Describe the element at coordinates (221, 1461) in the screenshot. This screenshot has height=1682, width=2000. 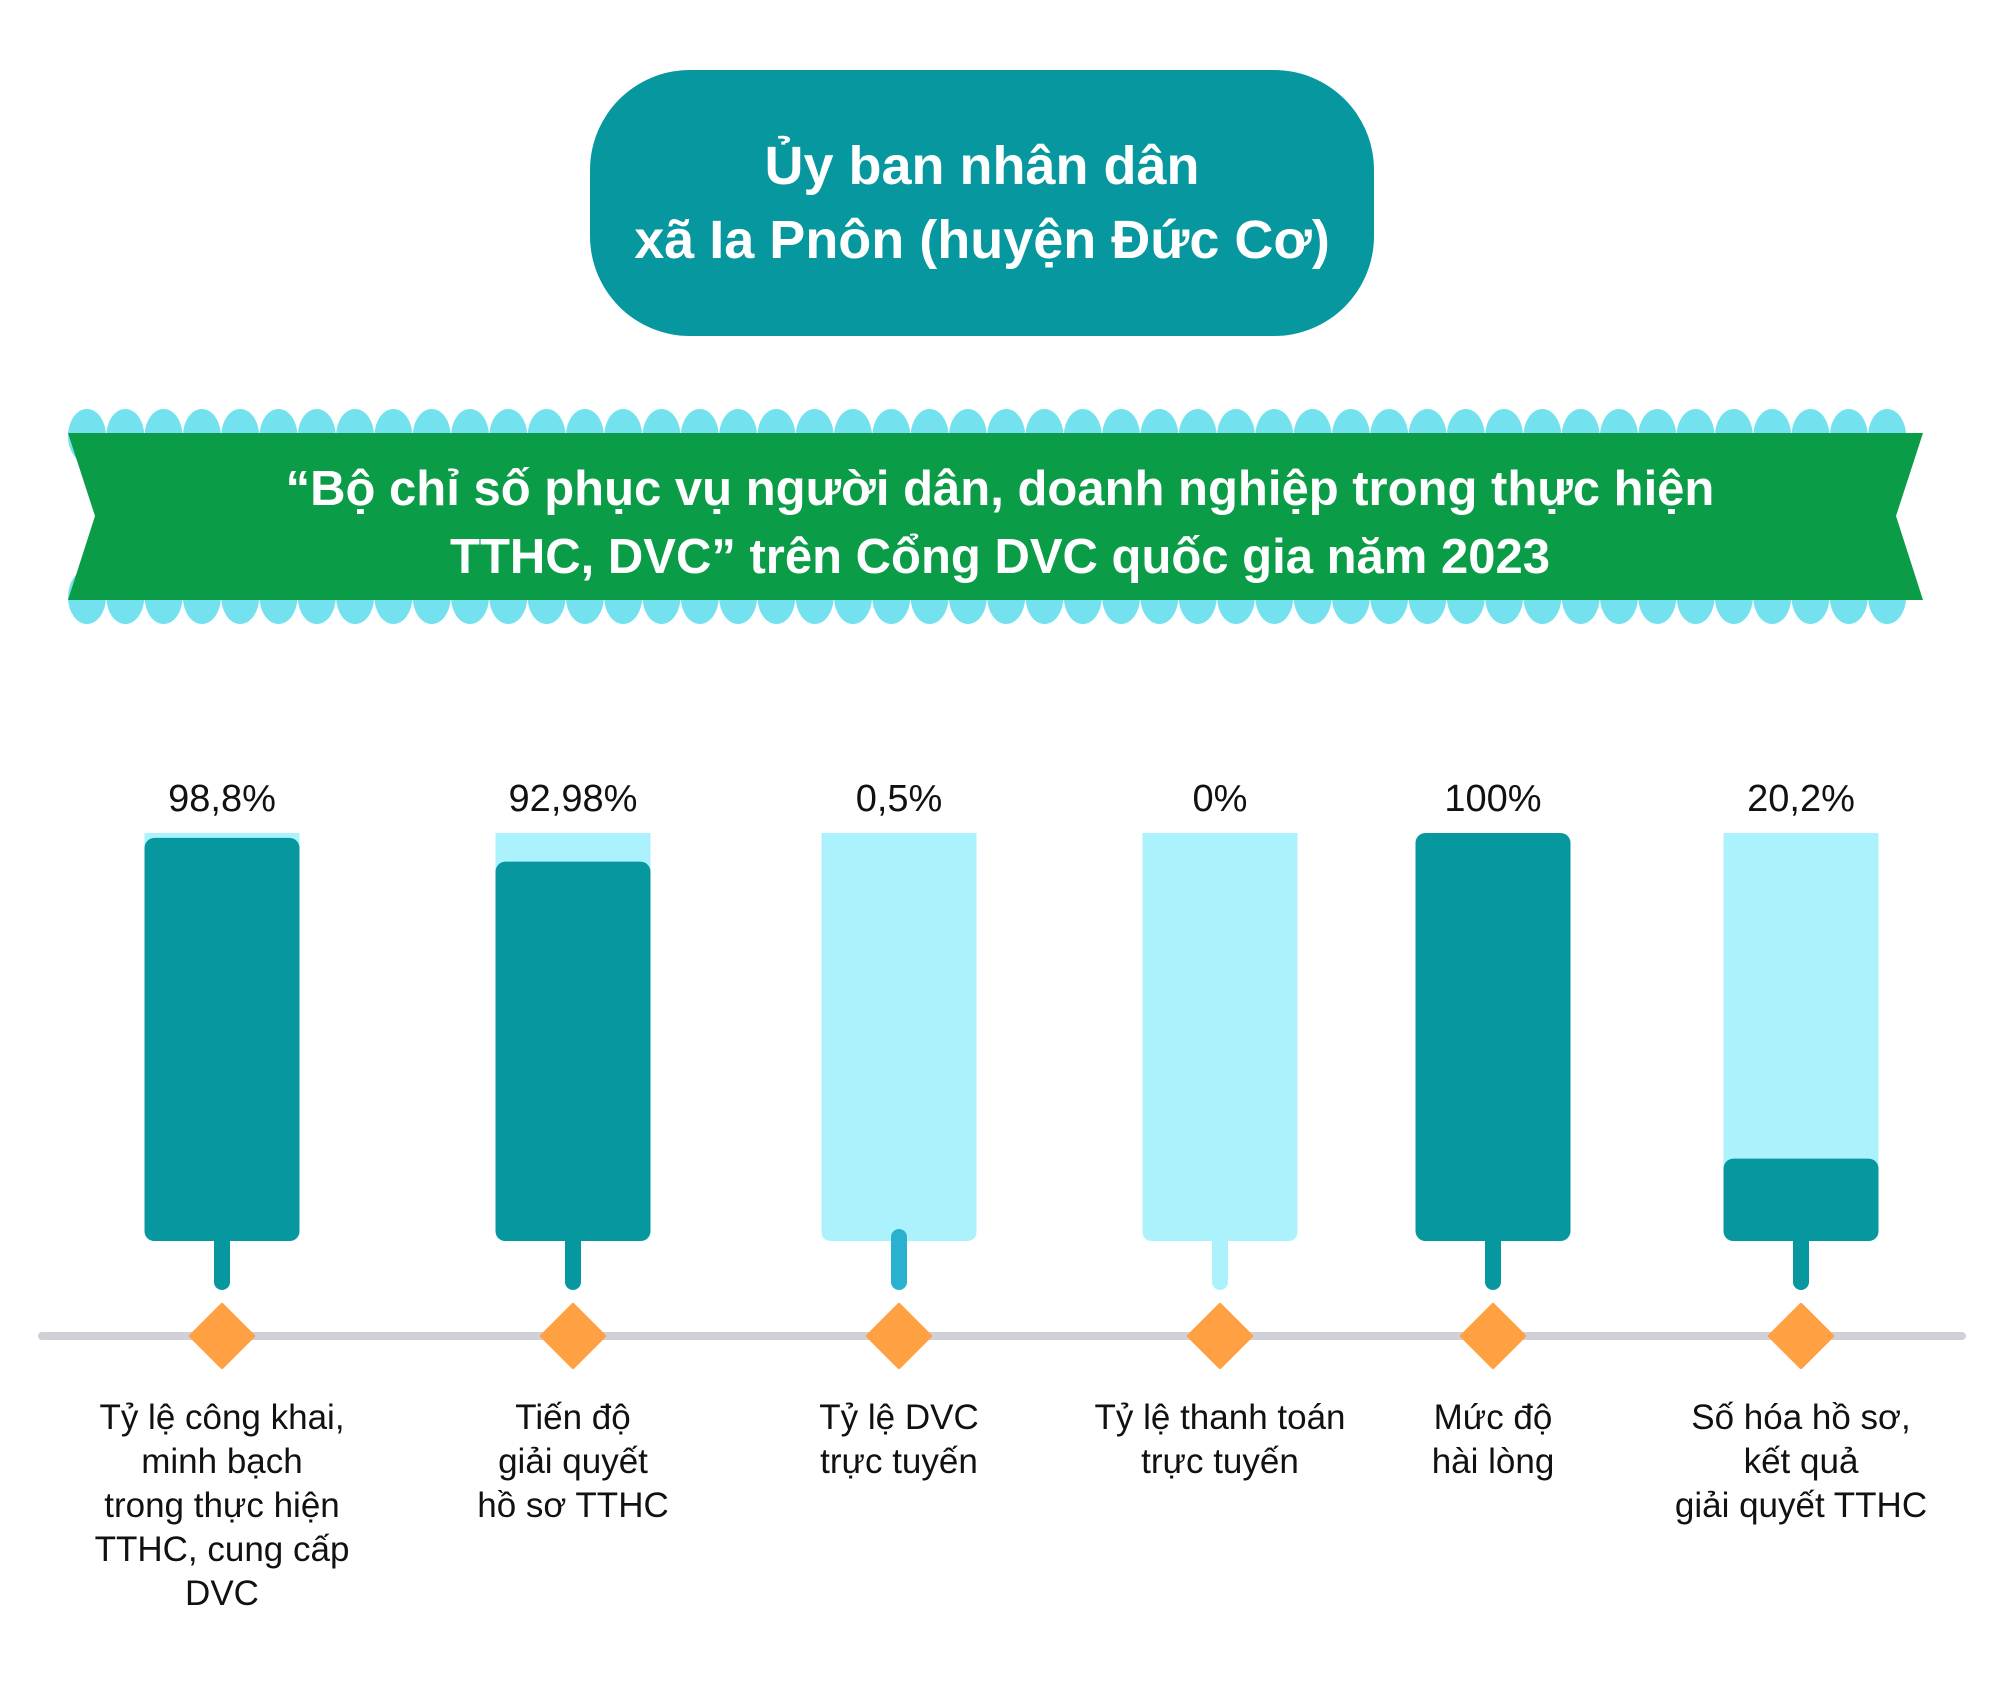
I see `category-label: minh bạch` at that location.